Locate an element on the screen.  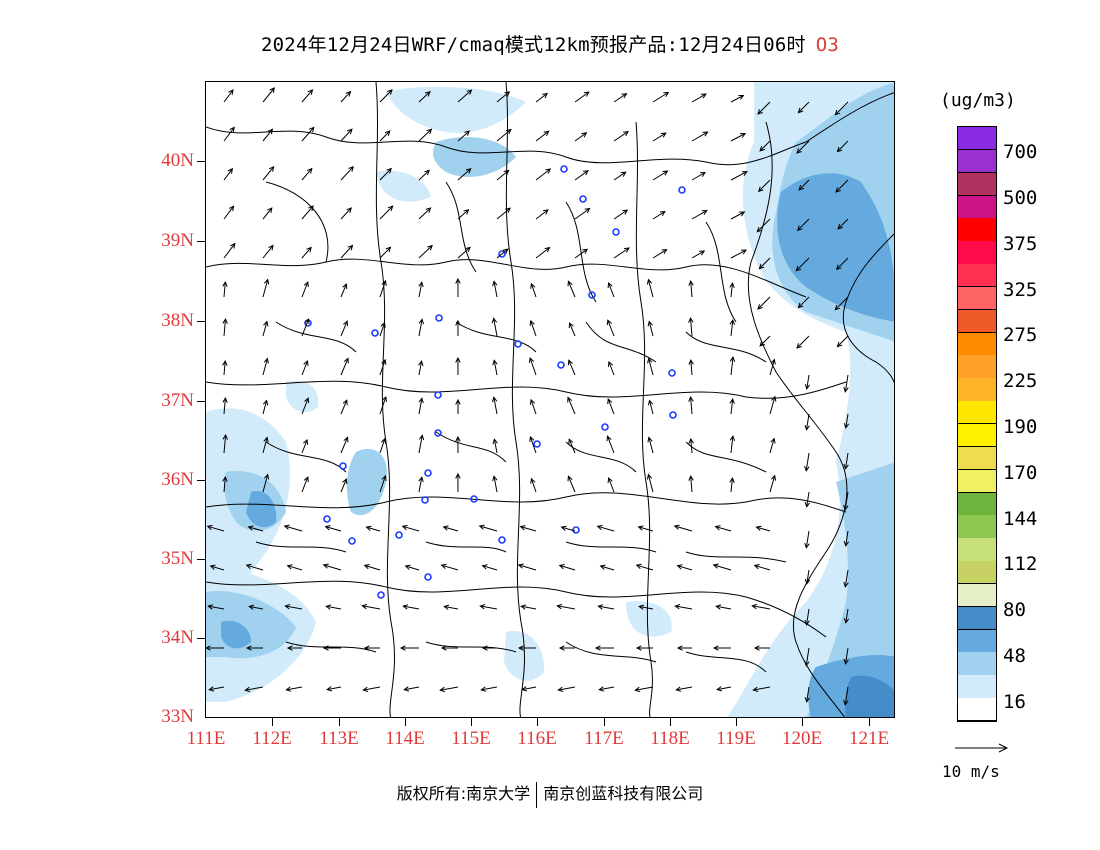
shade-southeast-deep is located at coordinates (869, 696).